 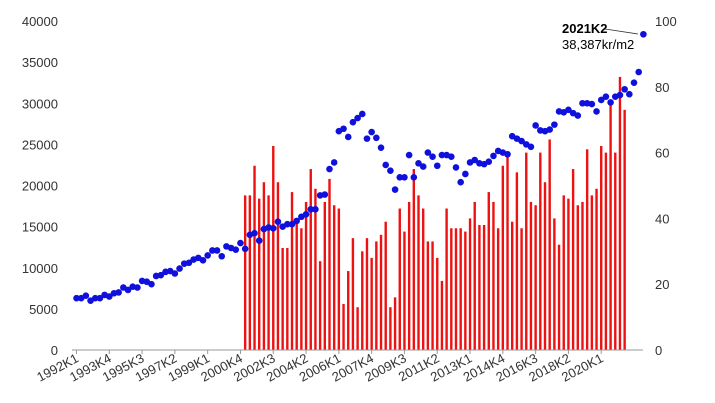 I want to click on y-left-tick-label: 0, so click(x=54, y=350).